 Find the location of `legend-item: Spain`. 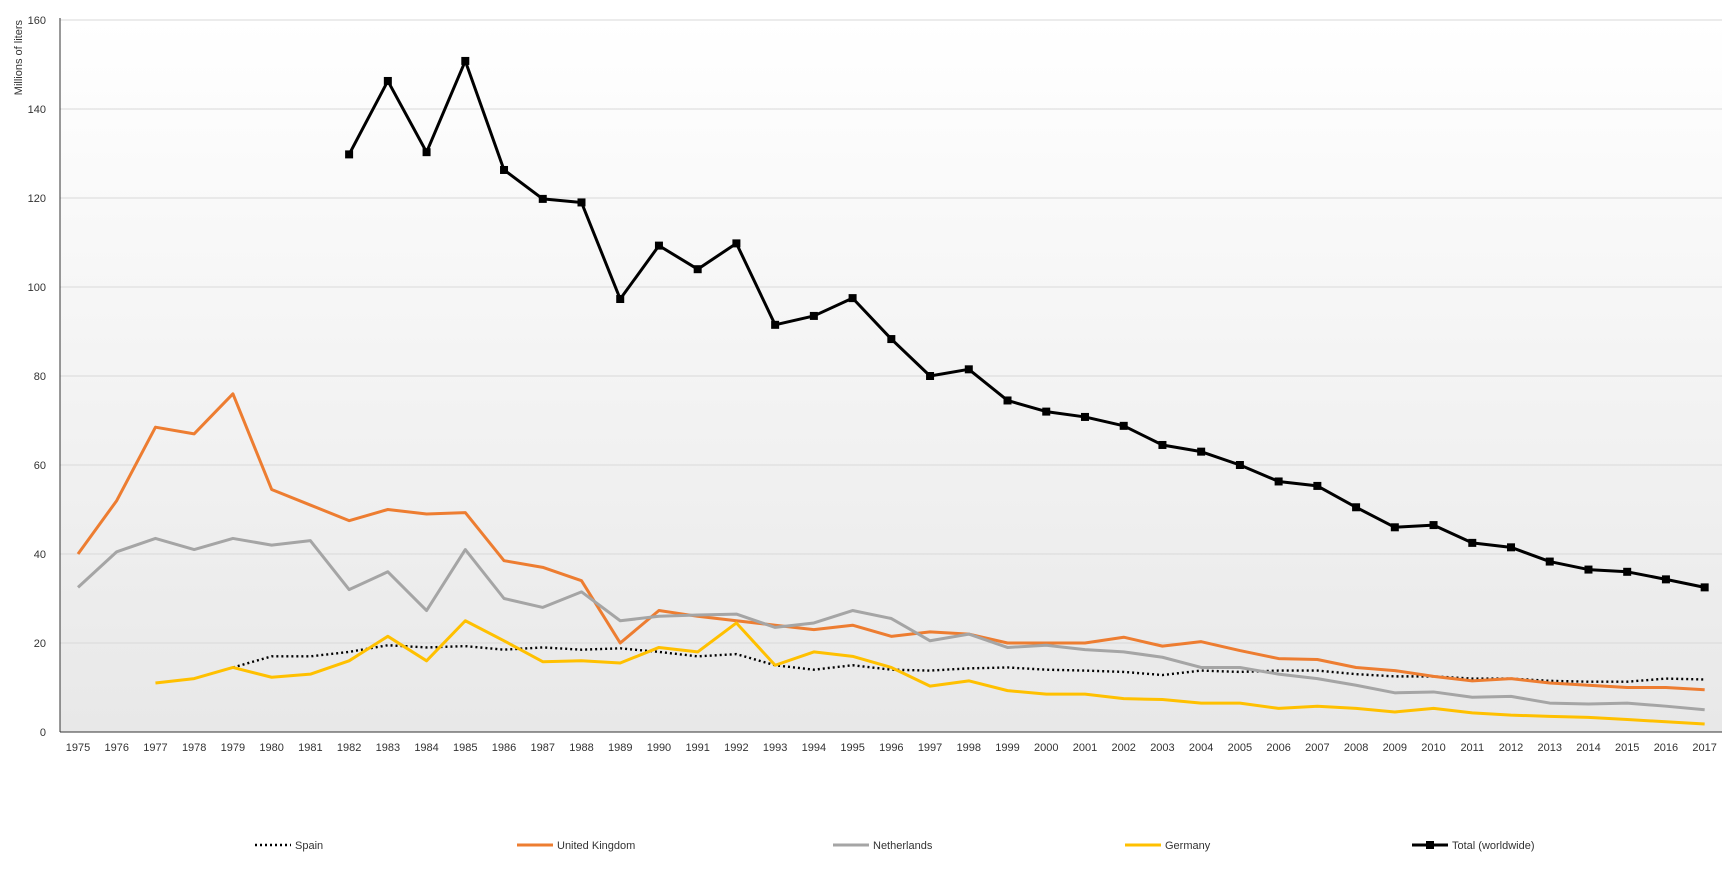

legend-item: Spain is located at coordinates (289, 846).